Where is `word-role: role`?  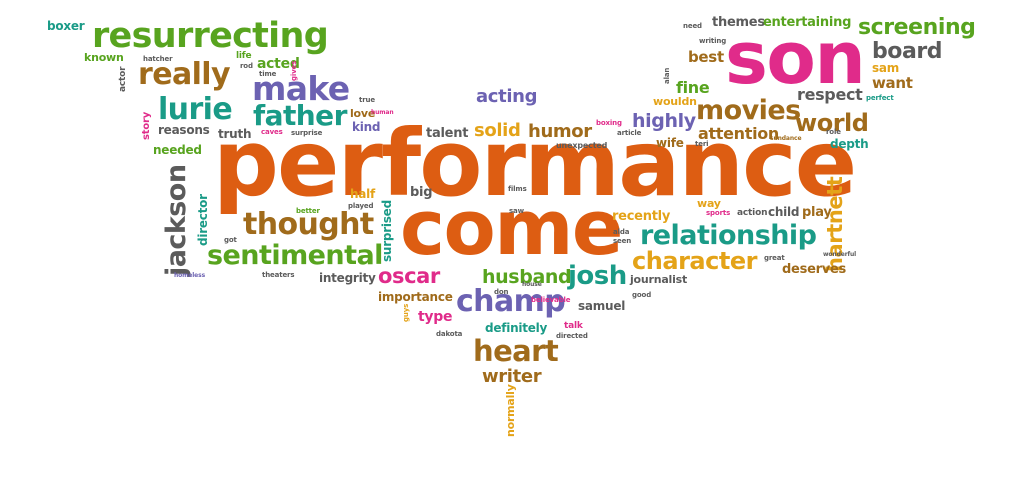
word-role: role is located at coordinates (833, 132).